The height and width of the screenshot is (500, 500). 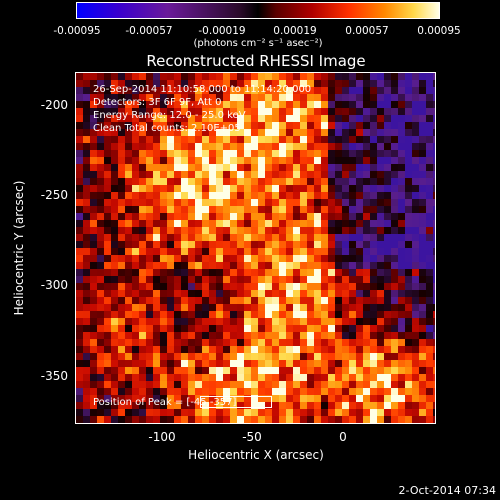 I want to click on peak-position-text: Position of Peak = [-45,-357], so click(x=165, y=402).